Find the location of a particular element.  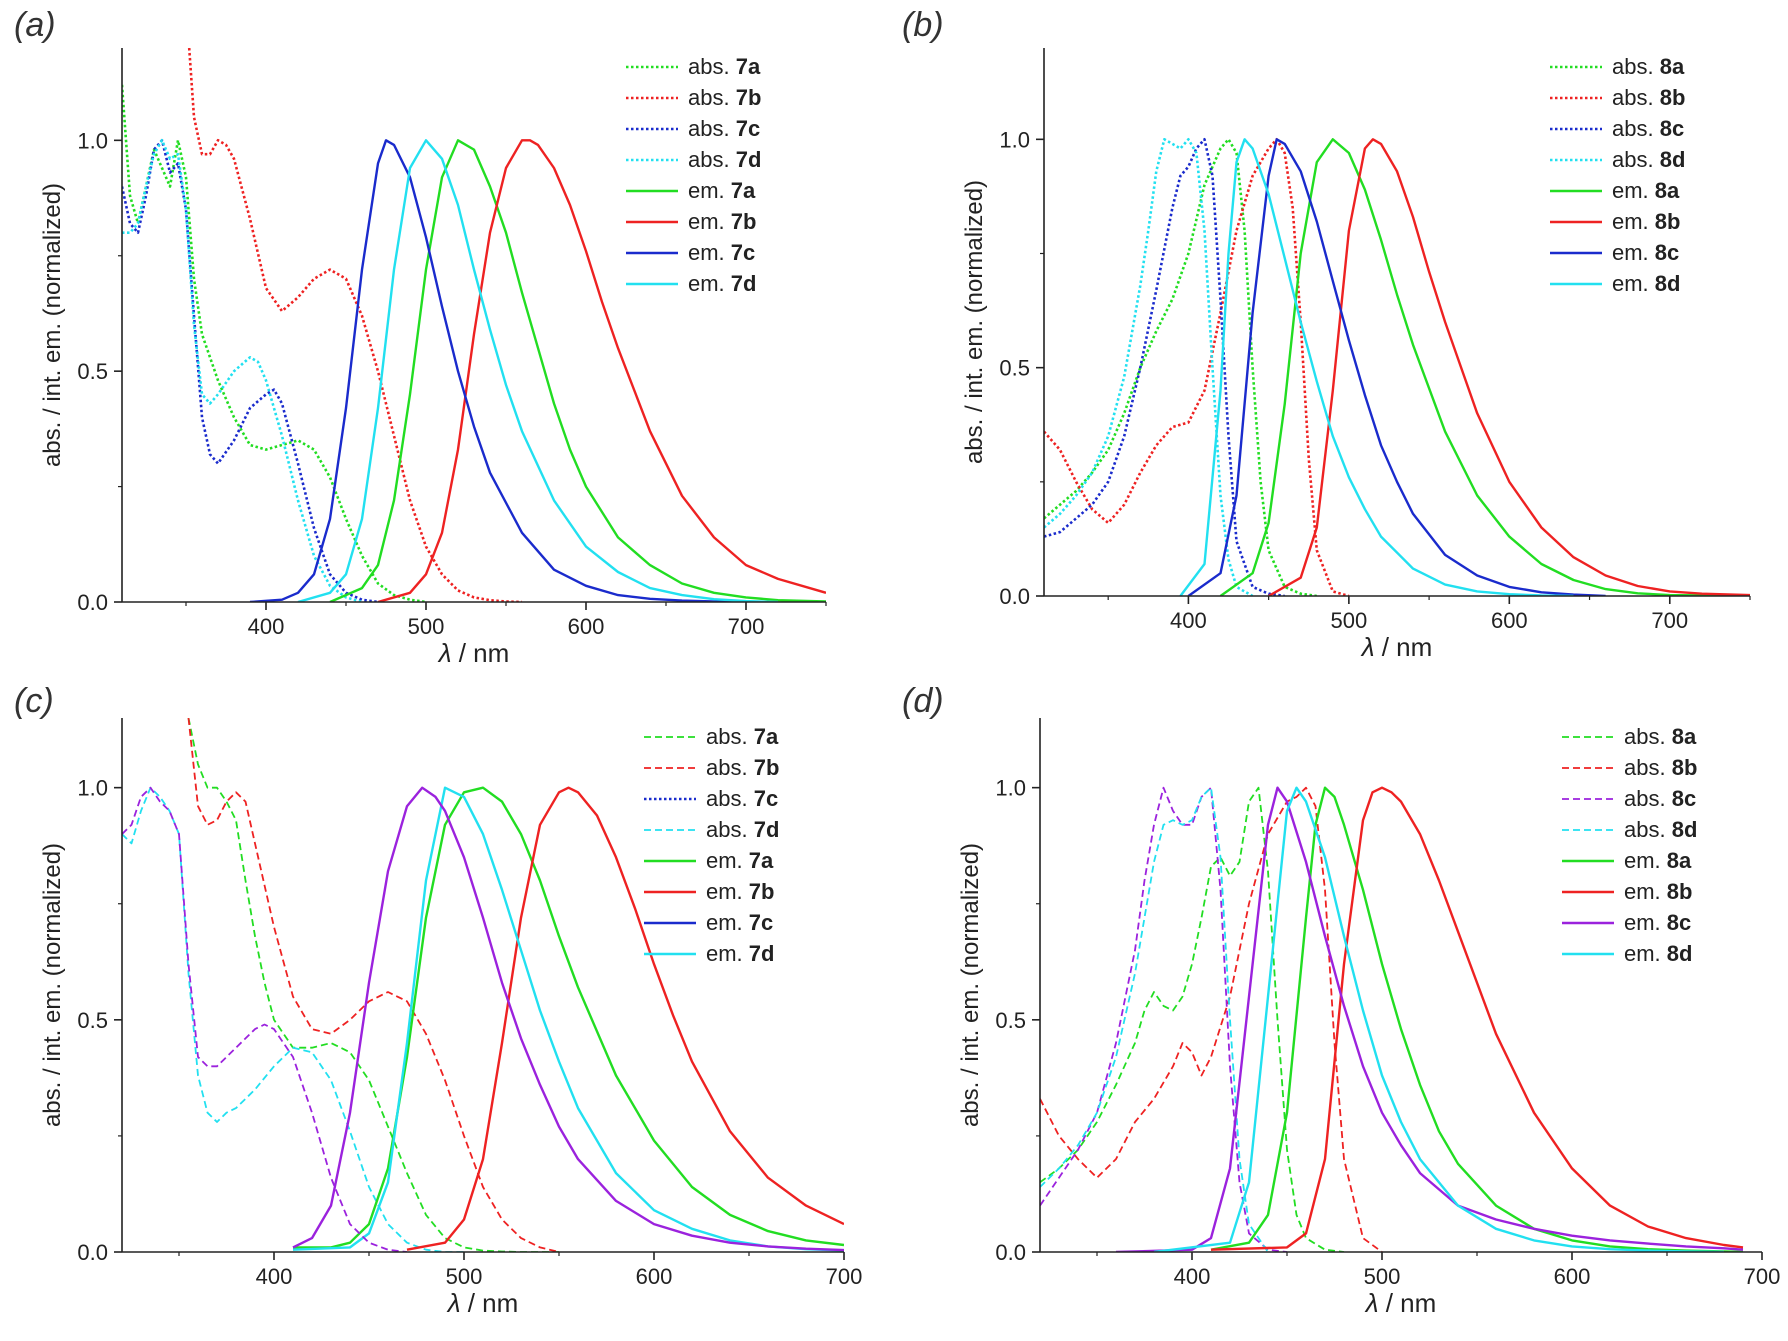

legend-entry: abs. 7c is located at coordinates (724, 128).